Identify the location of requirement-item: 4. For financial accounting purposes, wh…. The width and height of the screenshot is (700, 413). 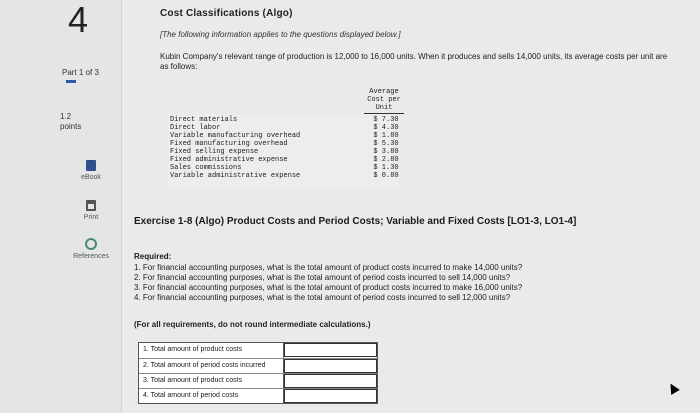
(322, 297).